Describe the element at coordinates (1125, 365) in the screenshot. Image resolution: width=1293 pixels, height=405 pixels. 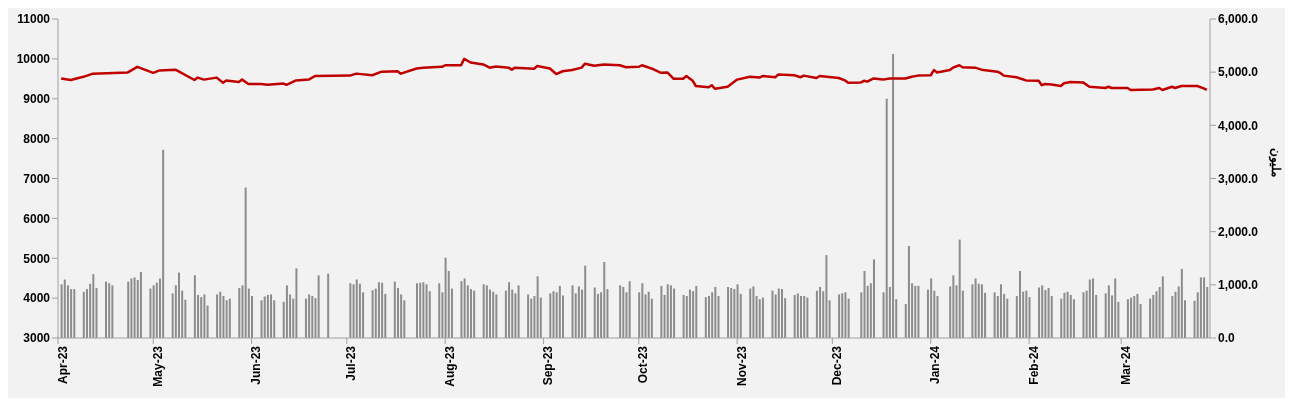
I see `x-tick-label: Mar-24` at that location.